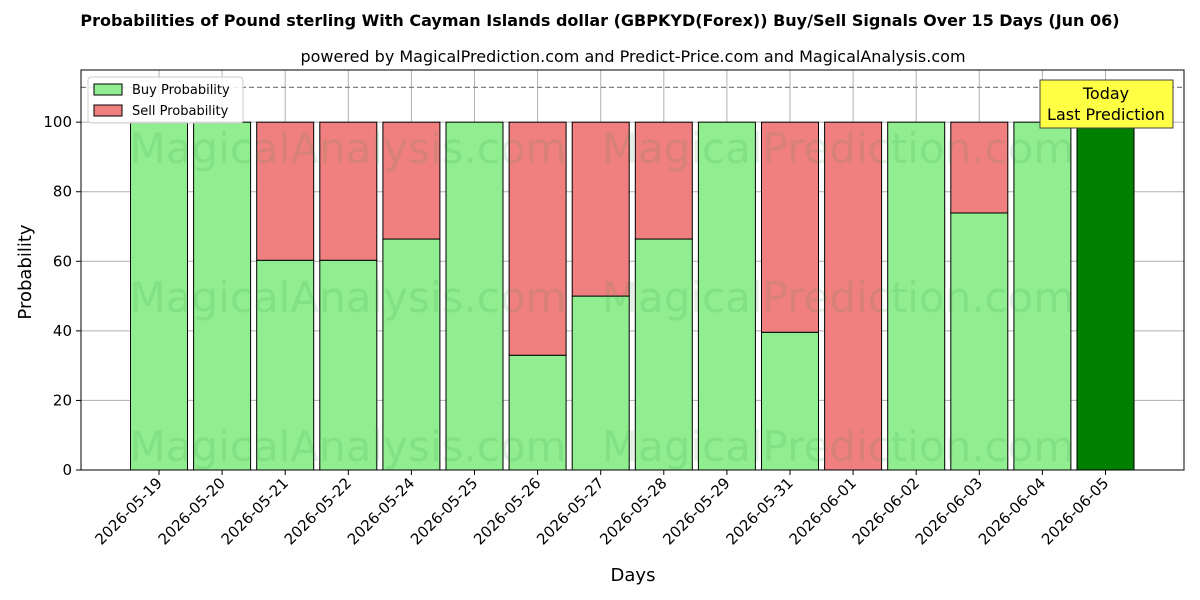 This screenshot has width=1200, height=600. What do you see at coordinates (57, 122) in the screenshot?
I see `y-tick-label: 100` at bounding box center [57, 122].